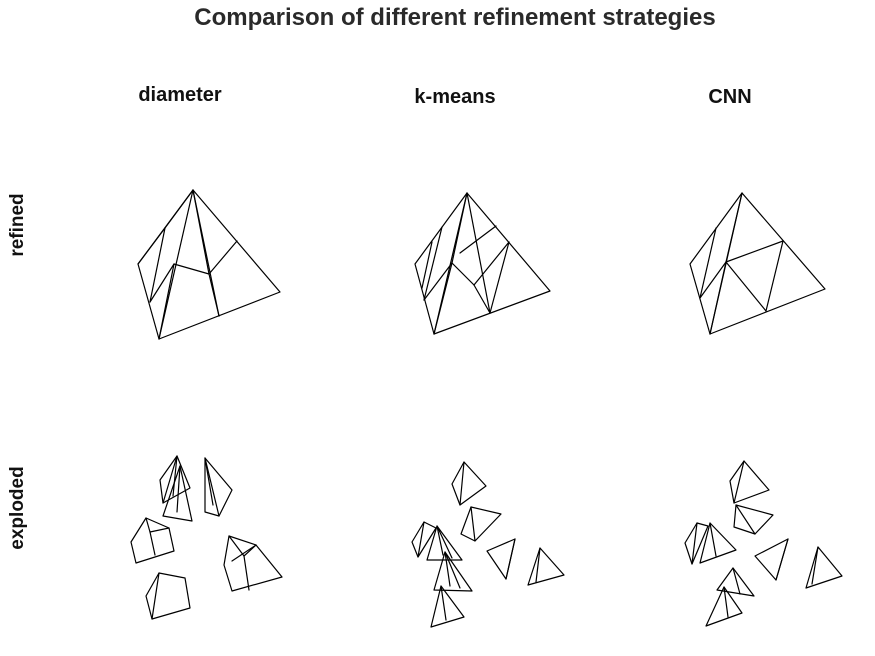 Image resolution: width=875 pixels, height=656 pixels. What do you see at coordinates (763, 543) in the screenshot?
I see `exploded-pieces-cnn` at bounding box center [763, 543].